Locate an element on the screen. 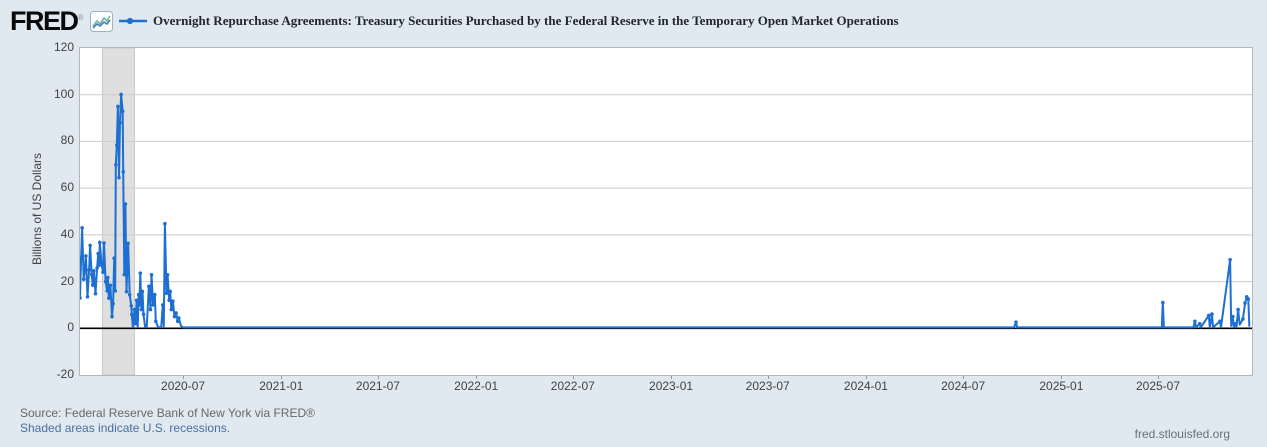 The width and height of the screenshot is (1267, 447). x-tick-label: 2021-01 is located at coordinates (281, 386).